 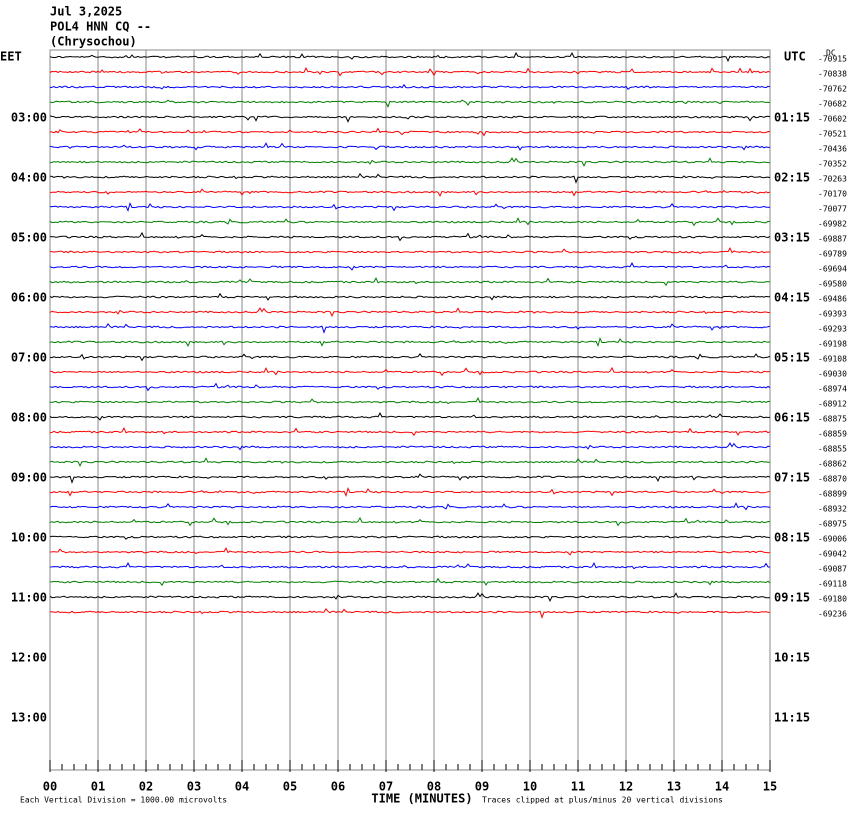 I want to click on x-tick-label: 05, so click(x=290, y=787).